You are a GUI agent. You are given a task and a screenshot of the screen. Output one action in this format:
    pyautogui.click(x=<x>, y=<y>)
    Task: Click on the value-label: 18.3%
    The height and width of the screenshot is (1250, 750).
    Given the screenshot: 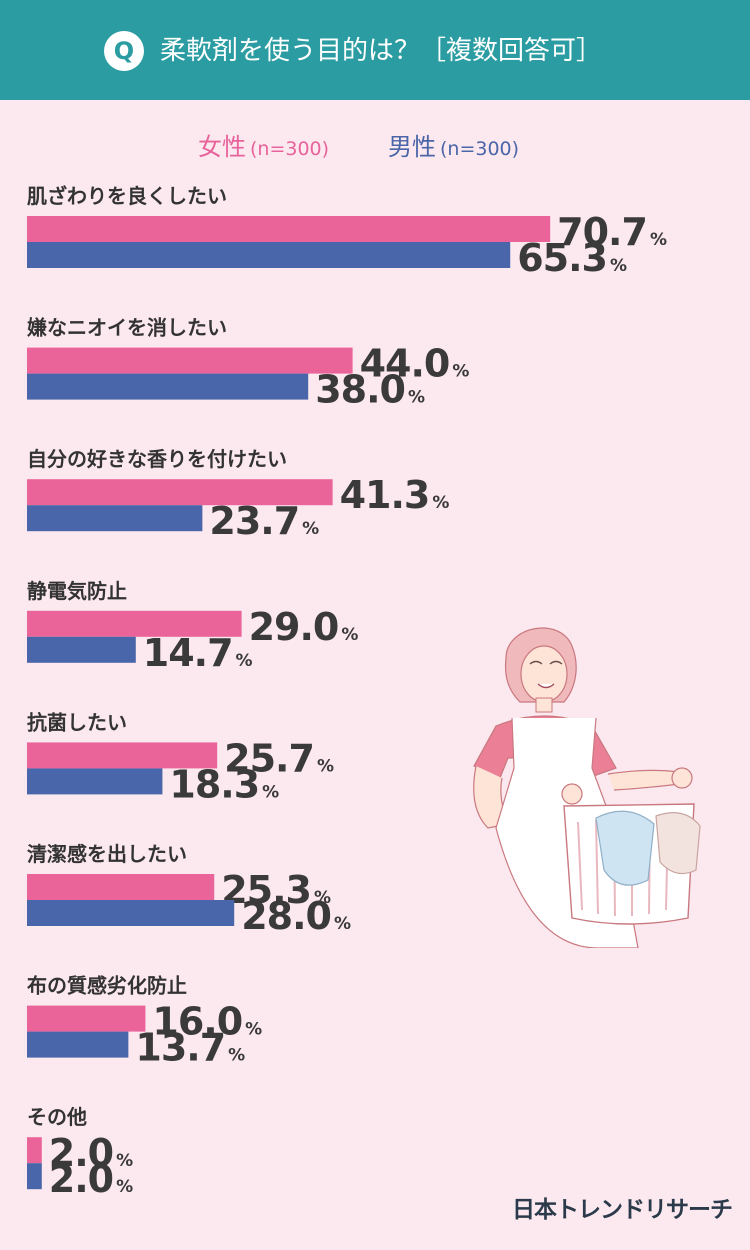 What is the action you would take?
    pyautogui.click(x=224, y=784)
    